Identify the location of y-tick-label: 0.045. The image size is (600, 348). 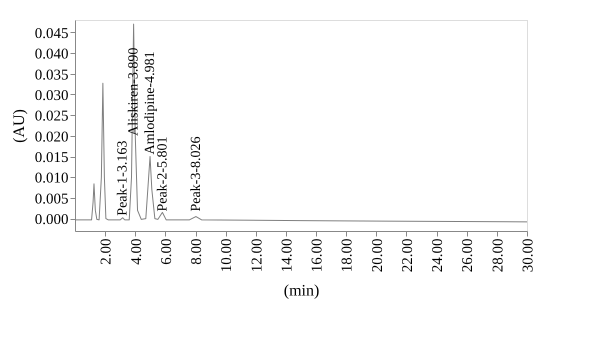
(51, 34).